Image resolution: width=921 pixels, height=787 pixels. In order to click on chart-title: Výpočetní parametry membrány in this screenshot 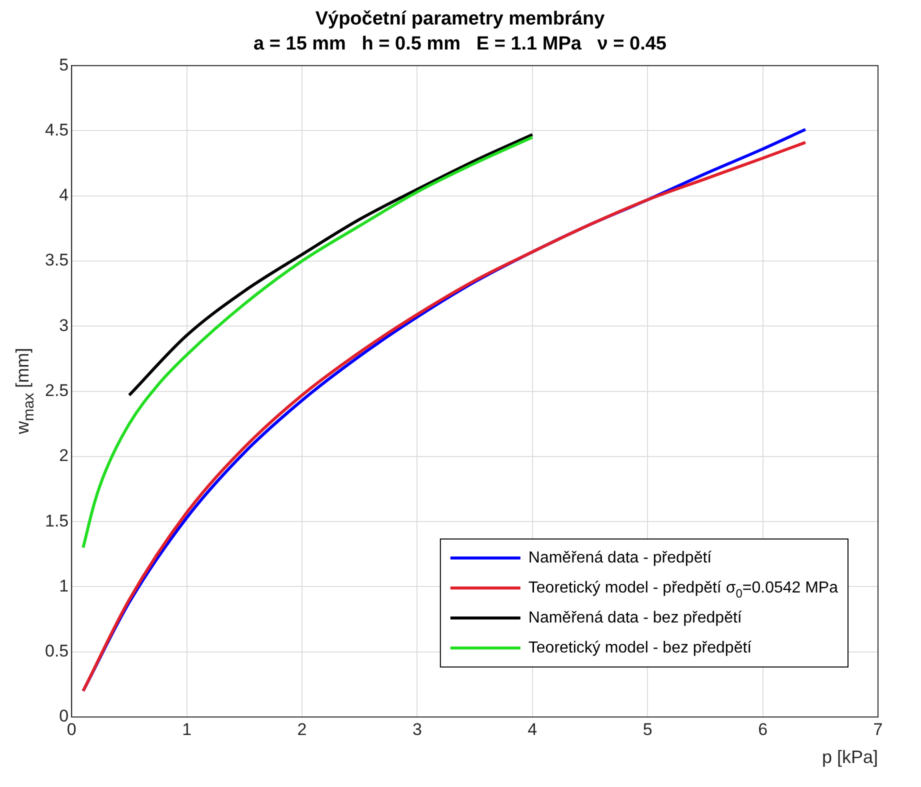, I will do `click(460, 19)`.